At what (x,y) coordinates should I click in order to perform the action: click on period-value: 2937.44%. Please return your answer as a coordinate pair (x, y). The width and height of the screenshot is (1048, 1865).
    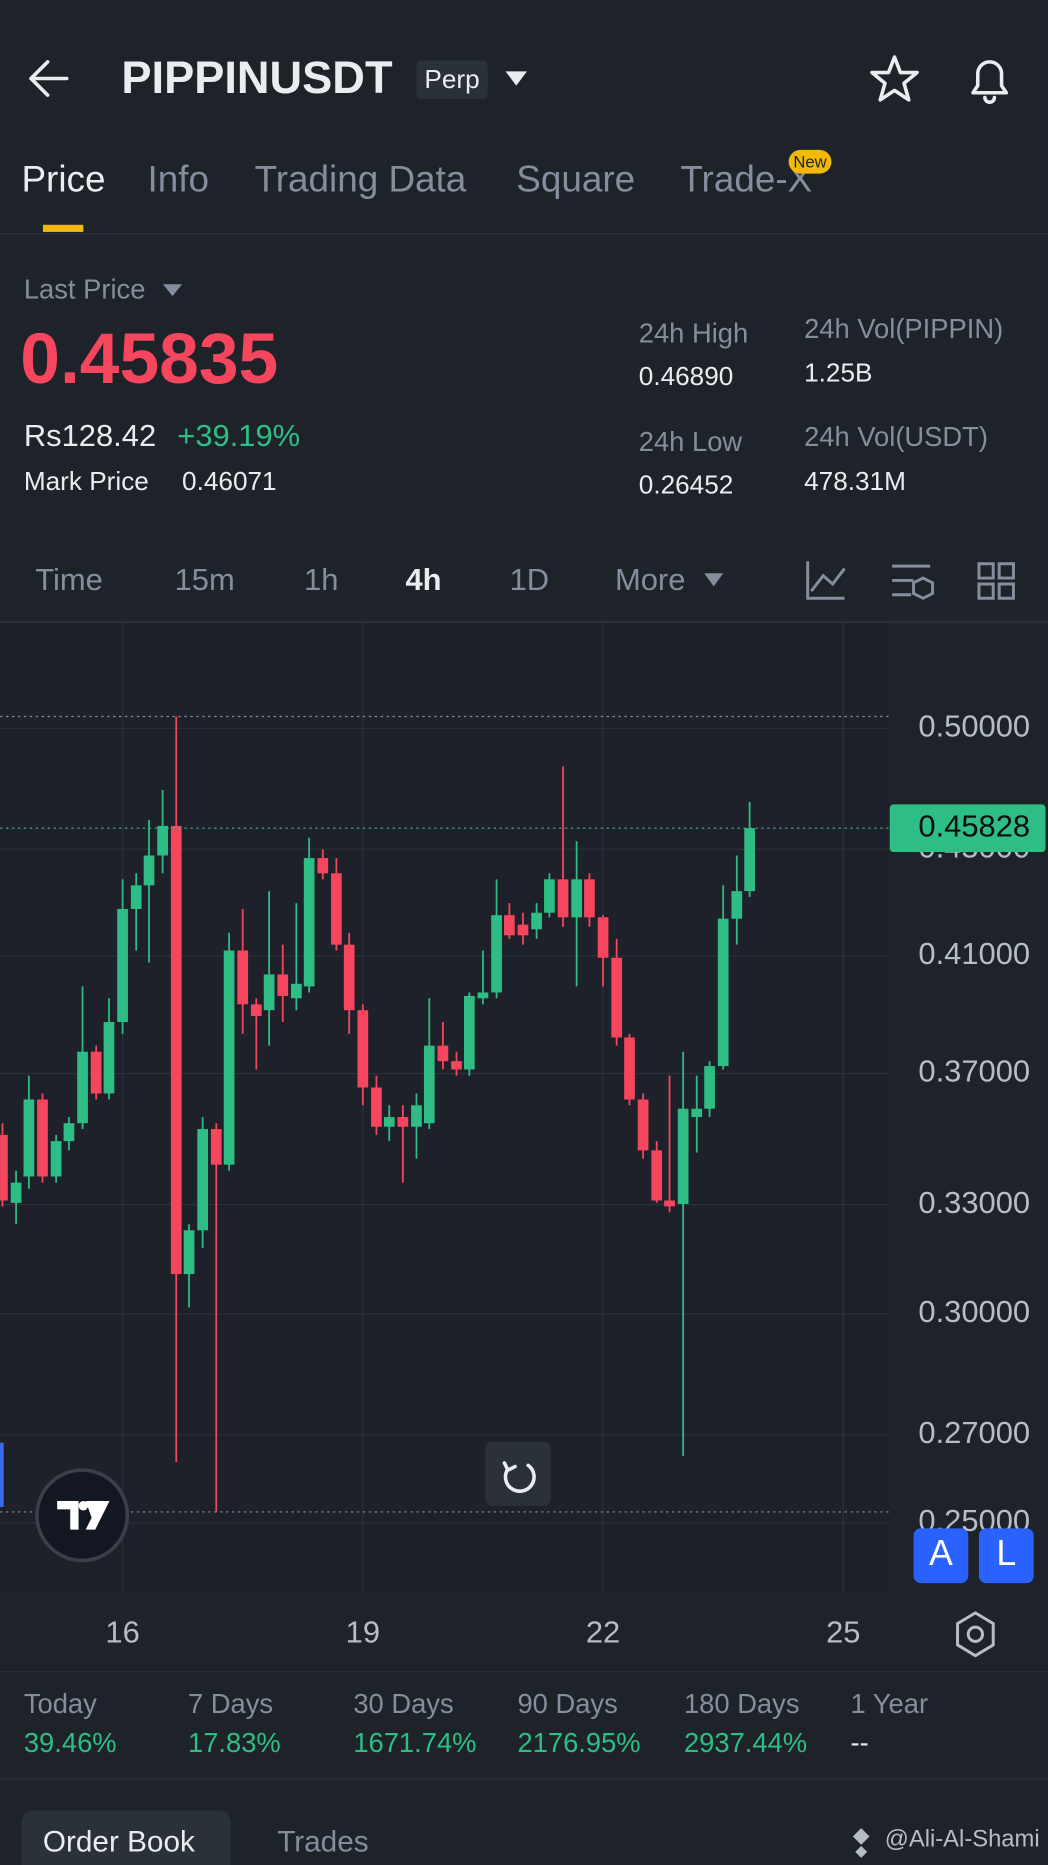
    Looking at the image, I should click on (745, 1742).